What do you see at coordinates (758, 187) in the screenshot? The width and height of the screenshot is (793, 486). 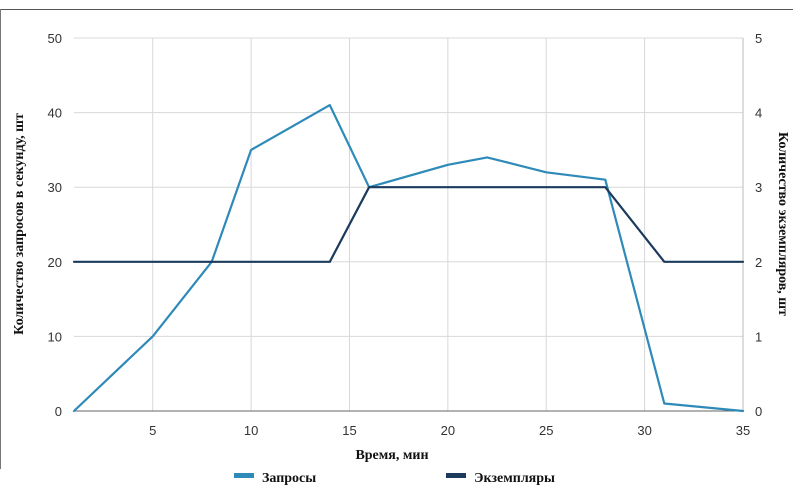 I see `y-right-tick-label: 3` at bounding box center [758, 187].